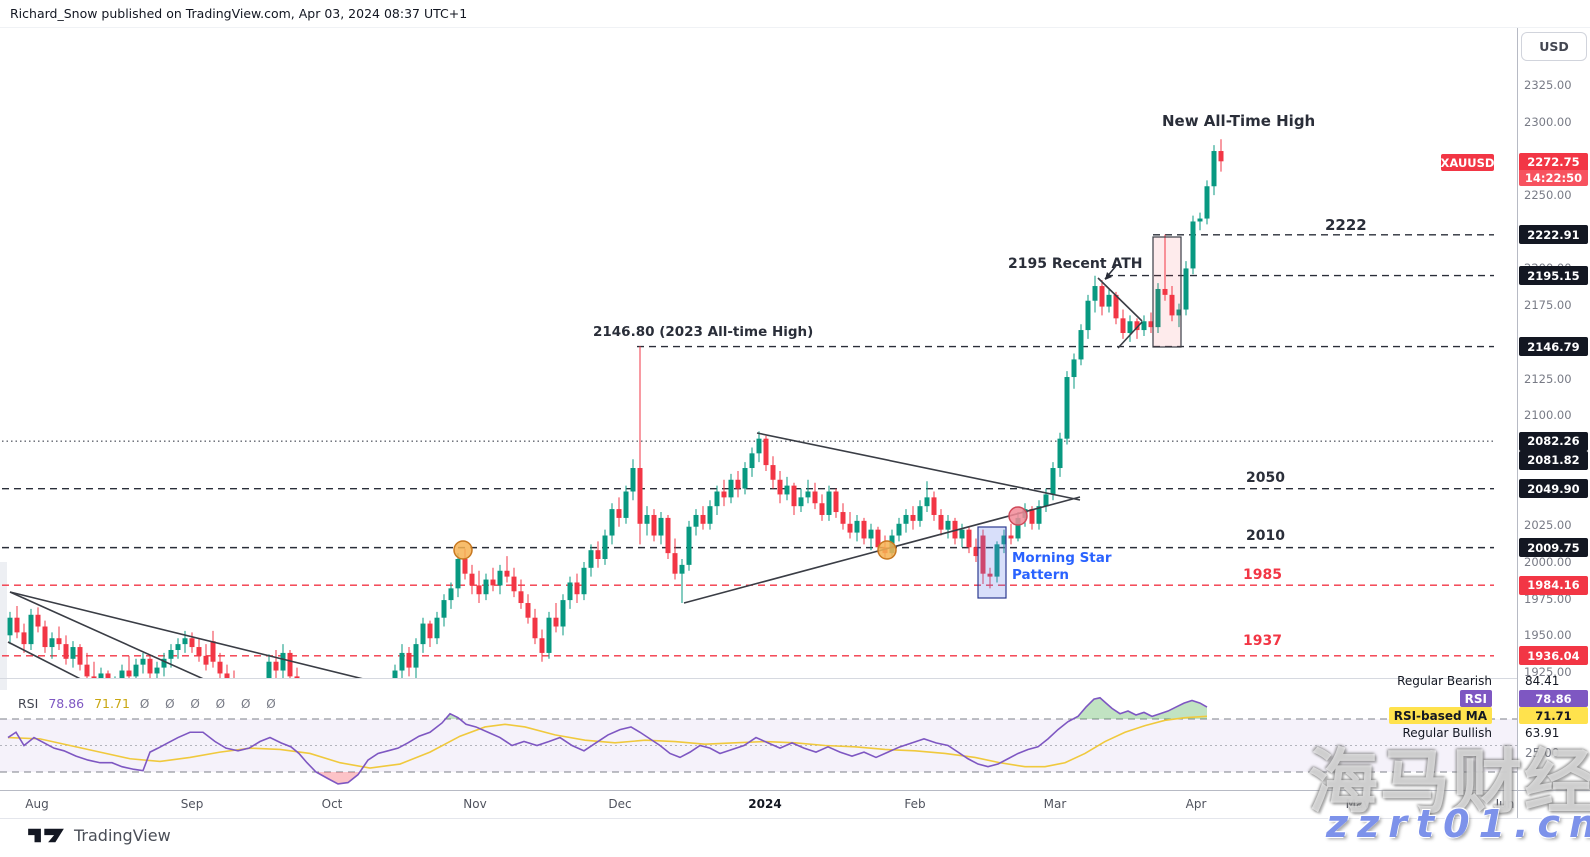 The width and height of the screenshot is (1590, 857). Describe the element at coordinates (1542, 752) in the screenshot. I see `rsi-row-value: 25.00` at that location.